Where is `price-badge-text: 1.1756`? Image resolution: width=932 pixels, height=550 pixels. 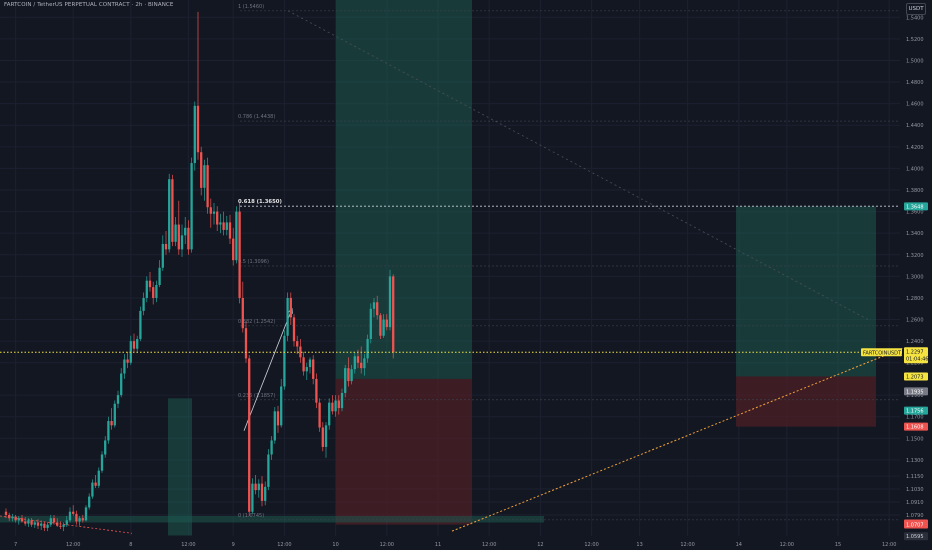 price-badge-text: 1.1756 is located at coordinates (915, 412).